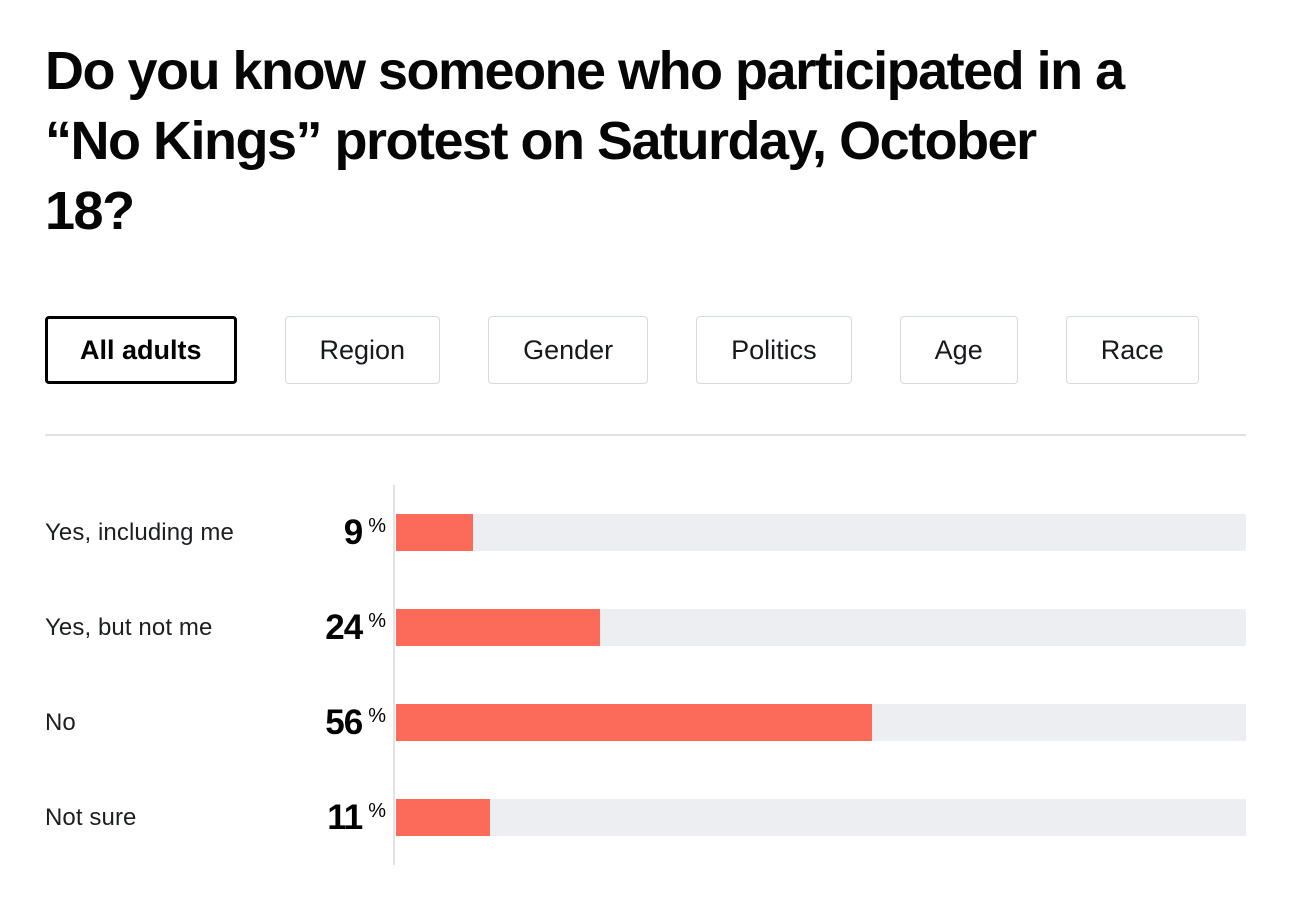 This screenshot has height=918, width=1302. What do you see at coordinates (220, 627) in the screenshot?
I see `chart-row-left: Yes, but not me 24 %` at bounding box center [220, 627].